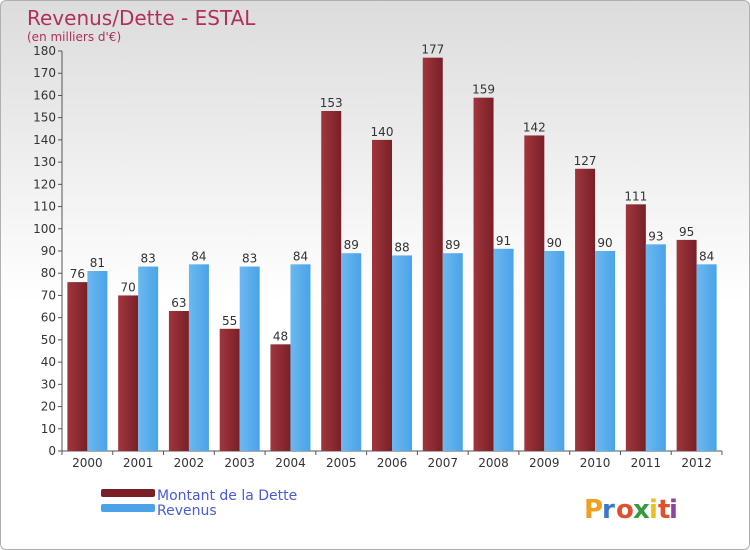  What do you see at coordinates (52, 451) in the screenshot?
I see `y-tick-label: 0` at bounding box center [52, 451].